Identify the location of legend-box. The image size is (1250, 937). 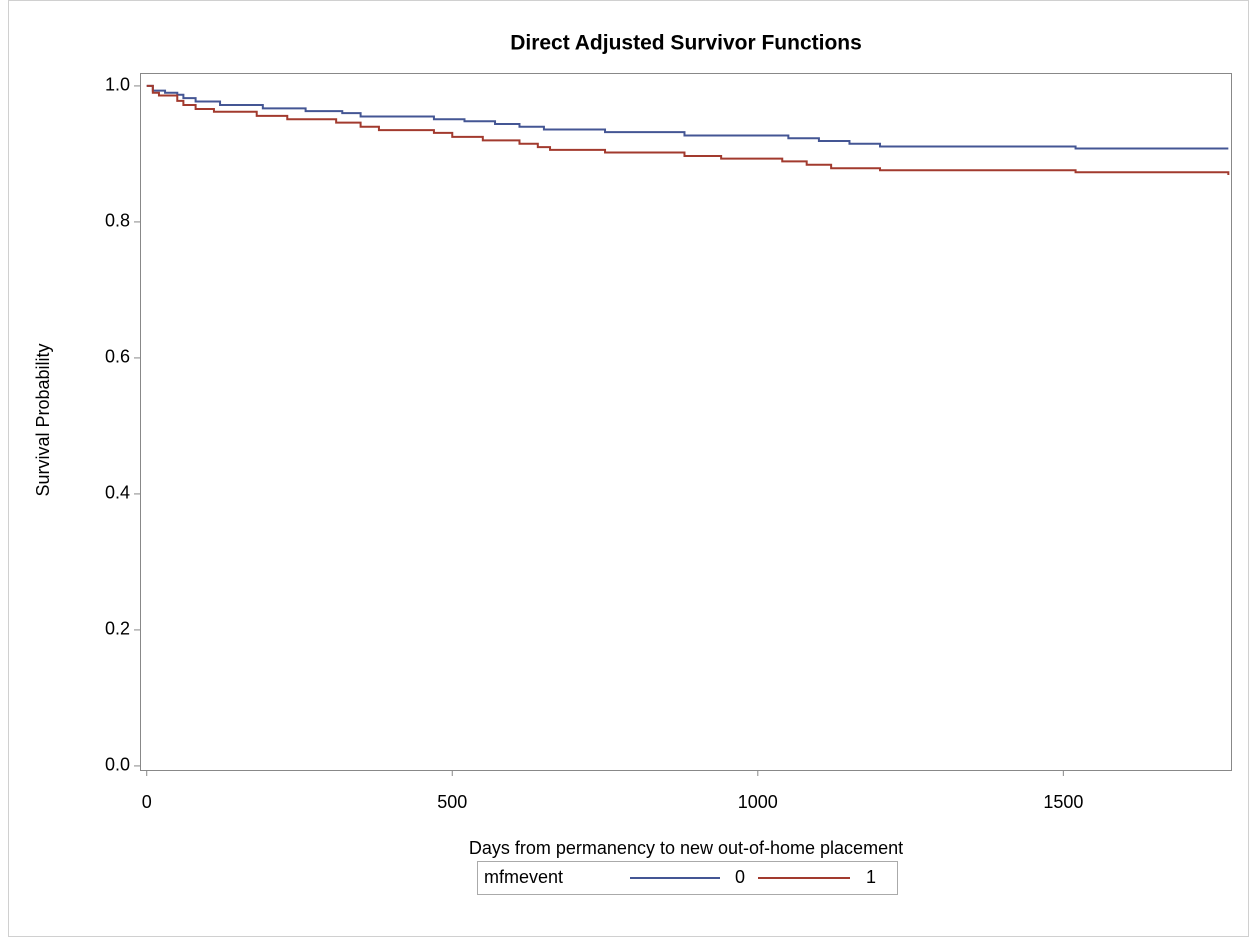
(687, 878).